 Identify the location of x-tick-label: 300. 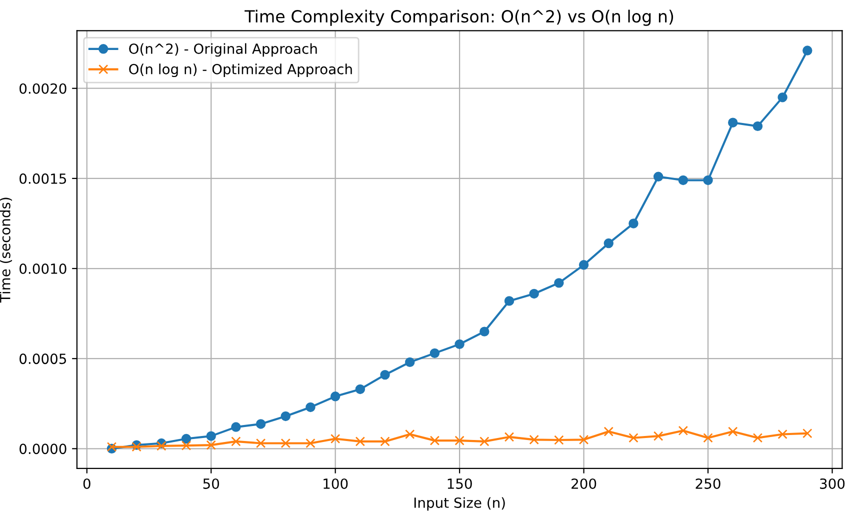
(832, 483).